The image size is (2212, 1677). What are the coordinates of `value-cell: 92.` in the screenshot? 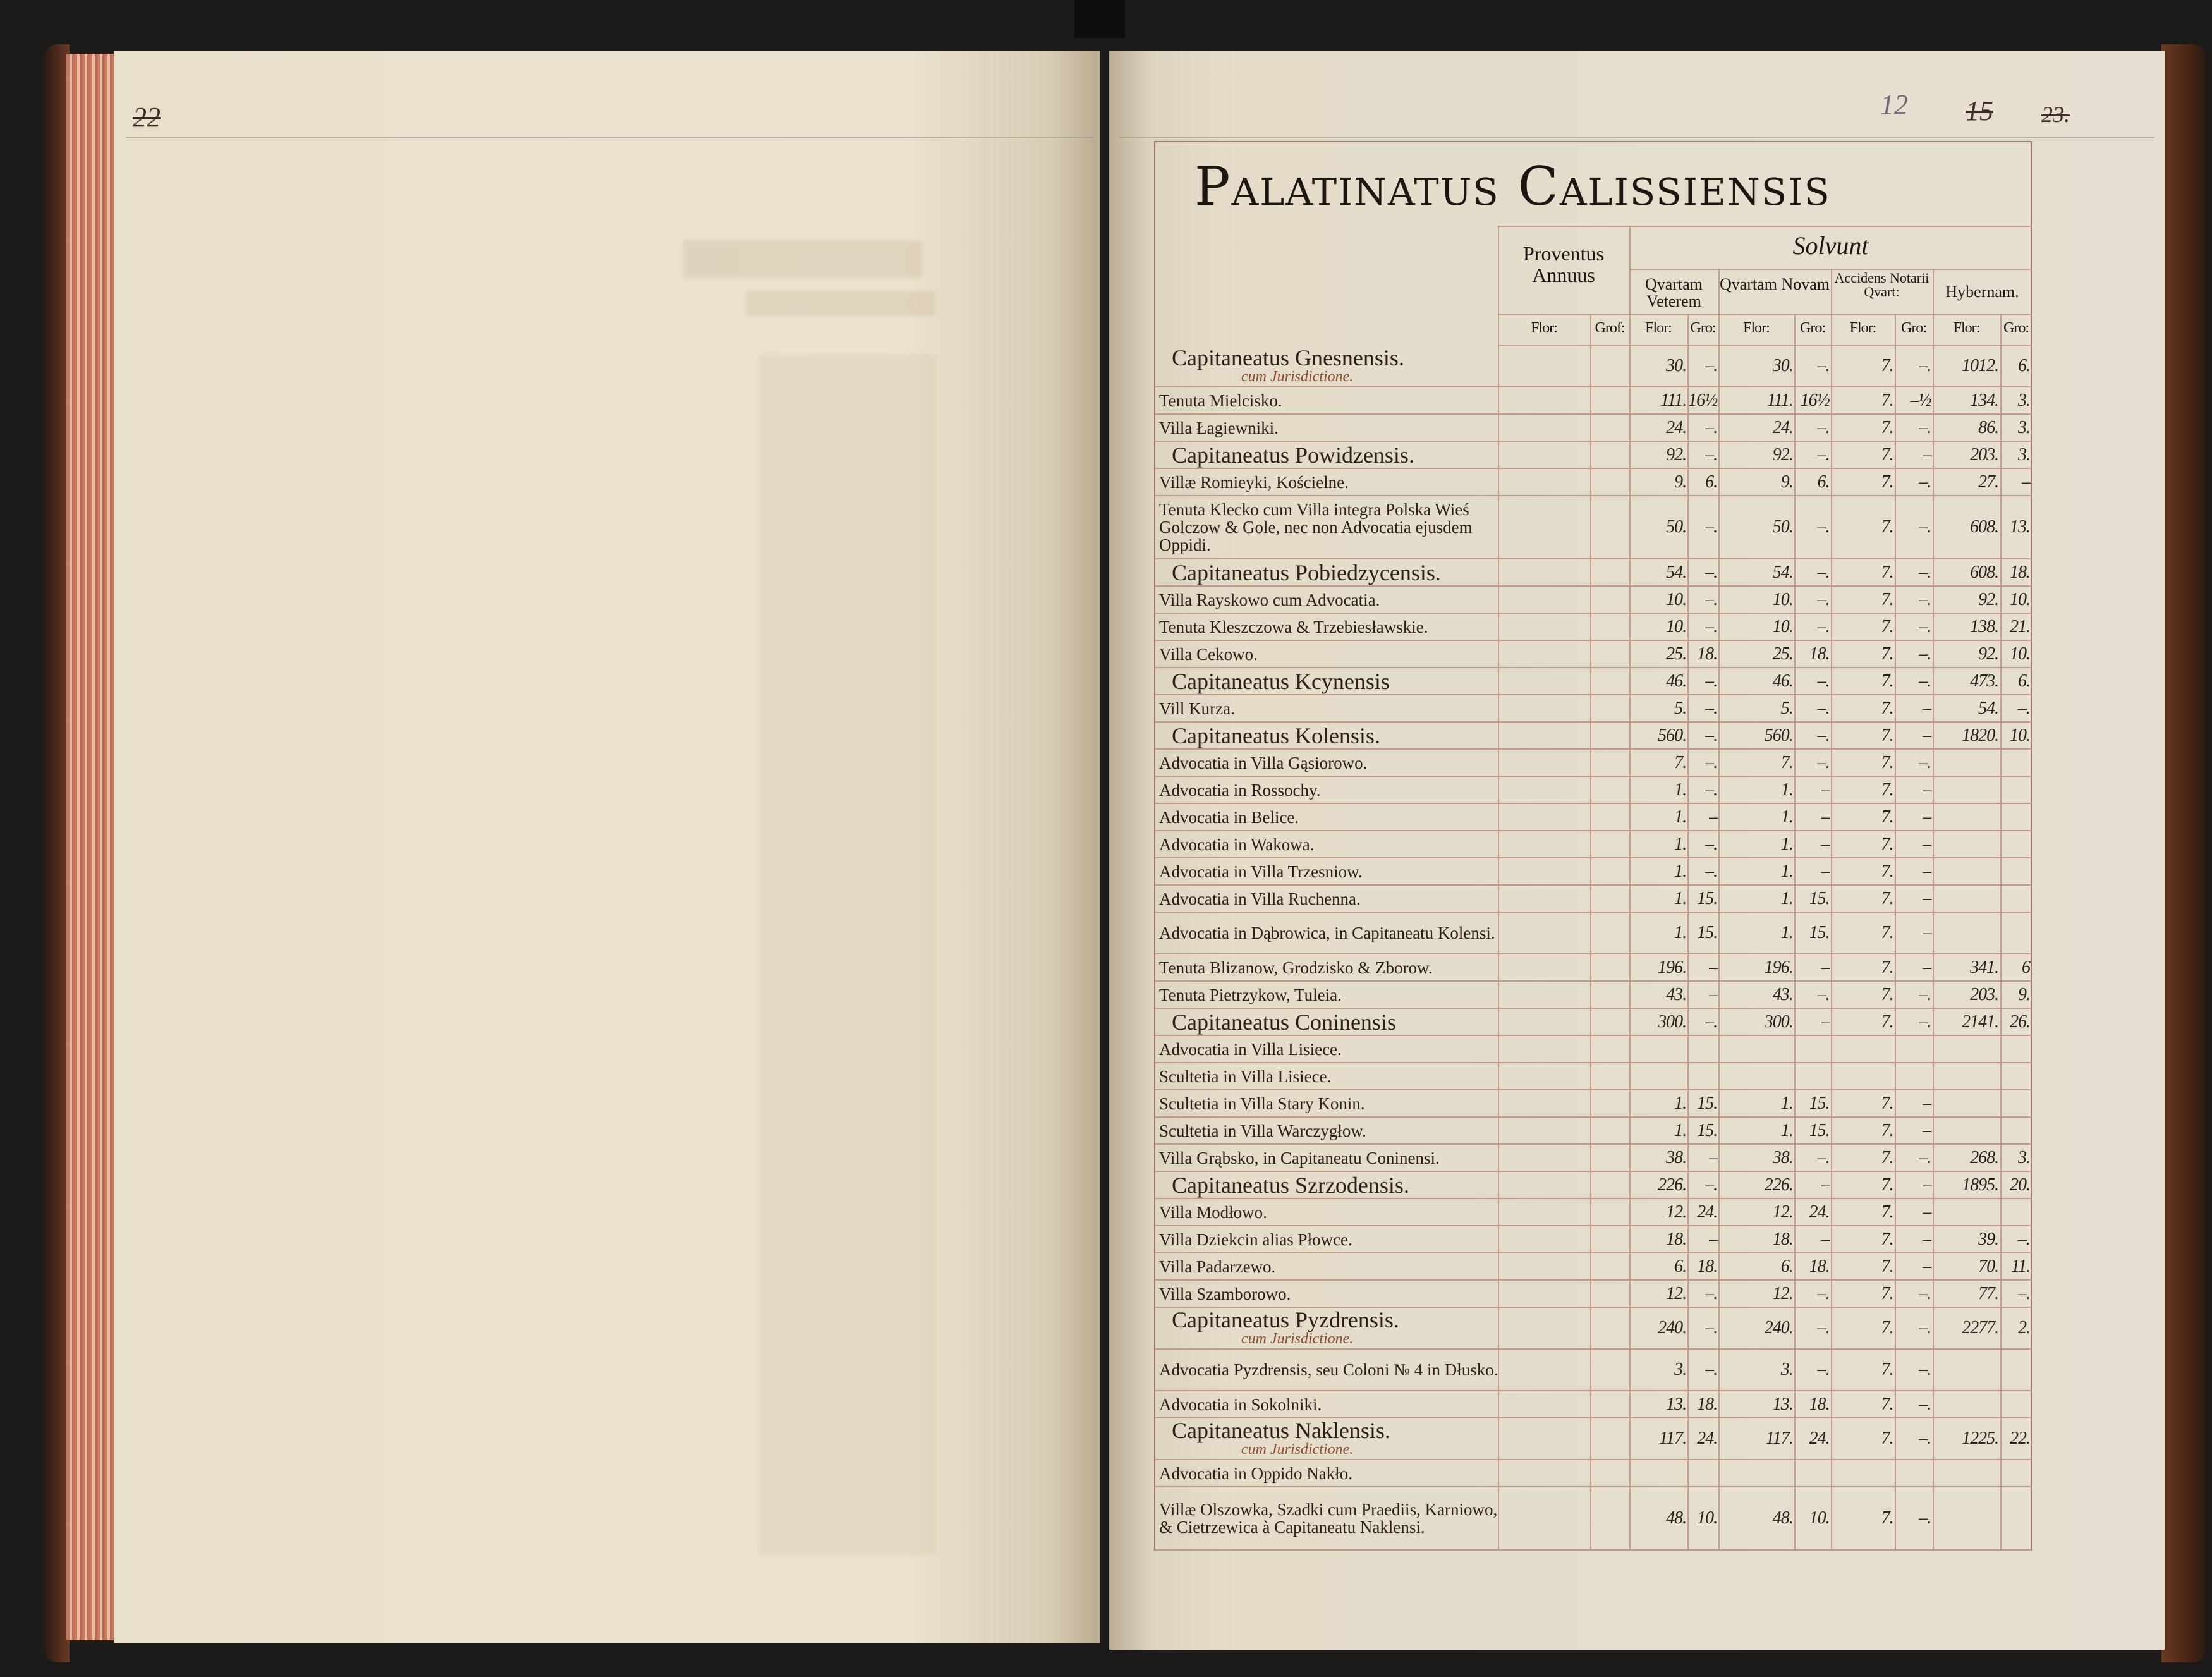 It's located at (1988, 654).